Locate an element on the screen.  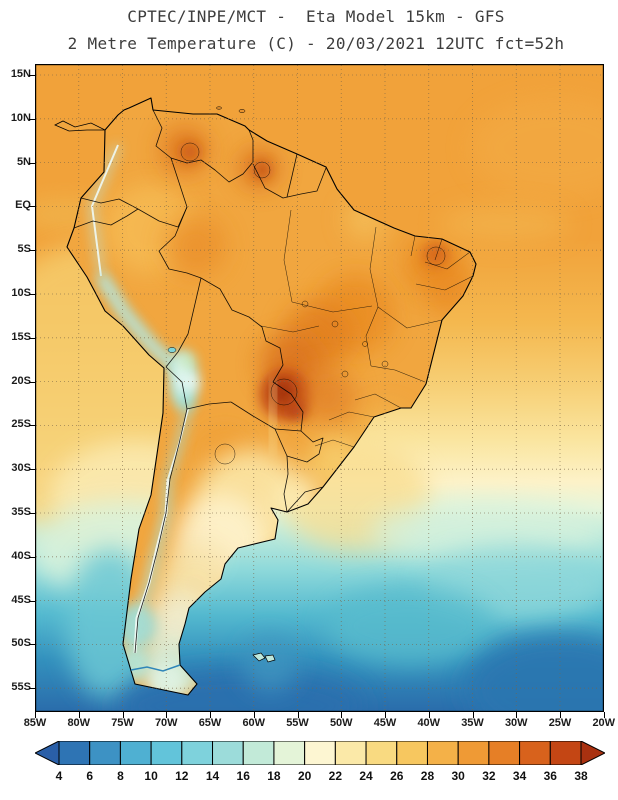
lon-label: 20W is located at coordinates (604, 723).